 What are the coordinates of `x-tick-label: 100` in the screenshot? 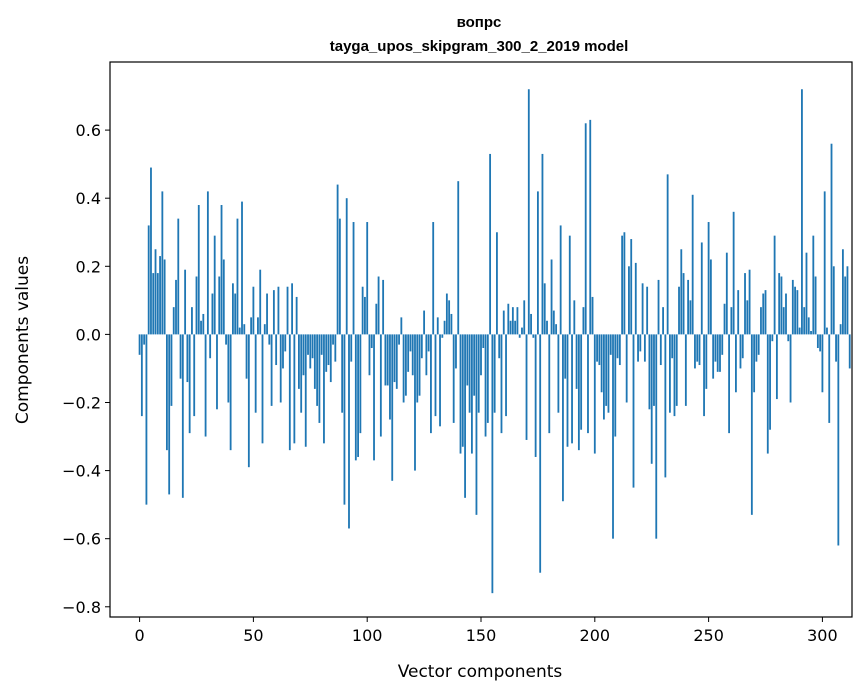 It's located at (367, 635).